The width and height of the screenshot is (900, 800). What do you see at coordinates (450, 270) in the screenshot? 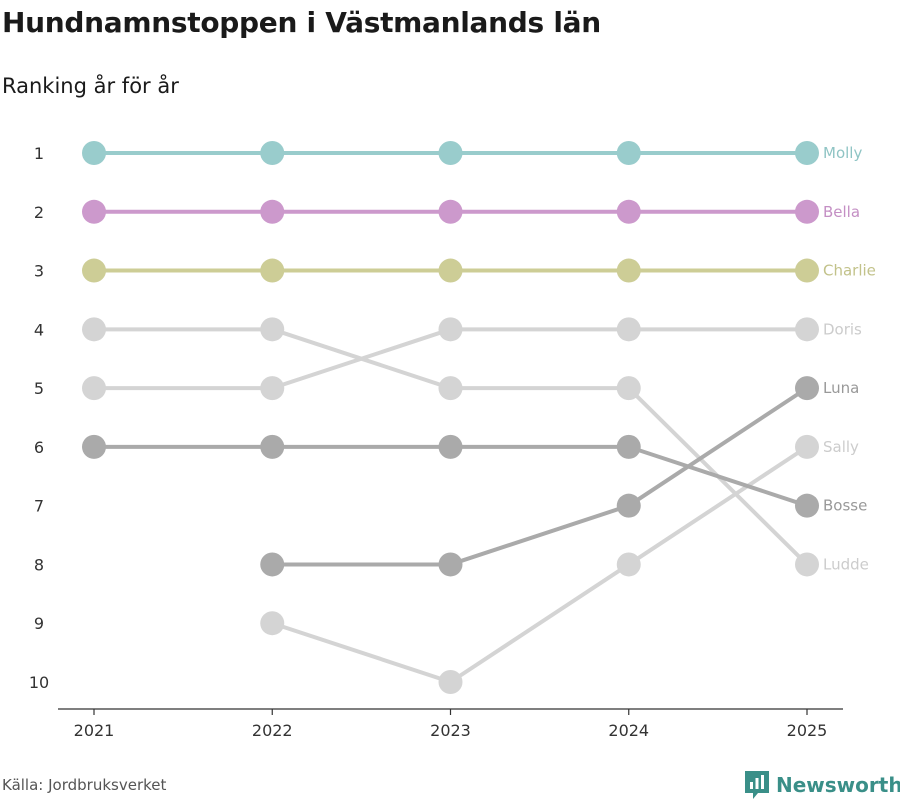
I see `marker-charlie-2023` at bounding box center [450, 270].